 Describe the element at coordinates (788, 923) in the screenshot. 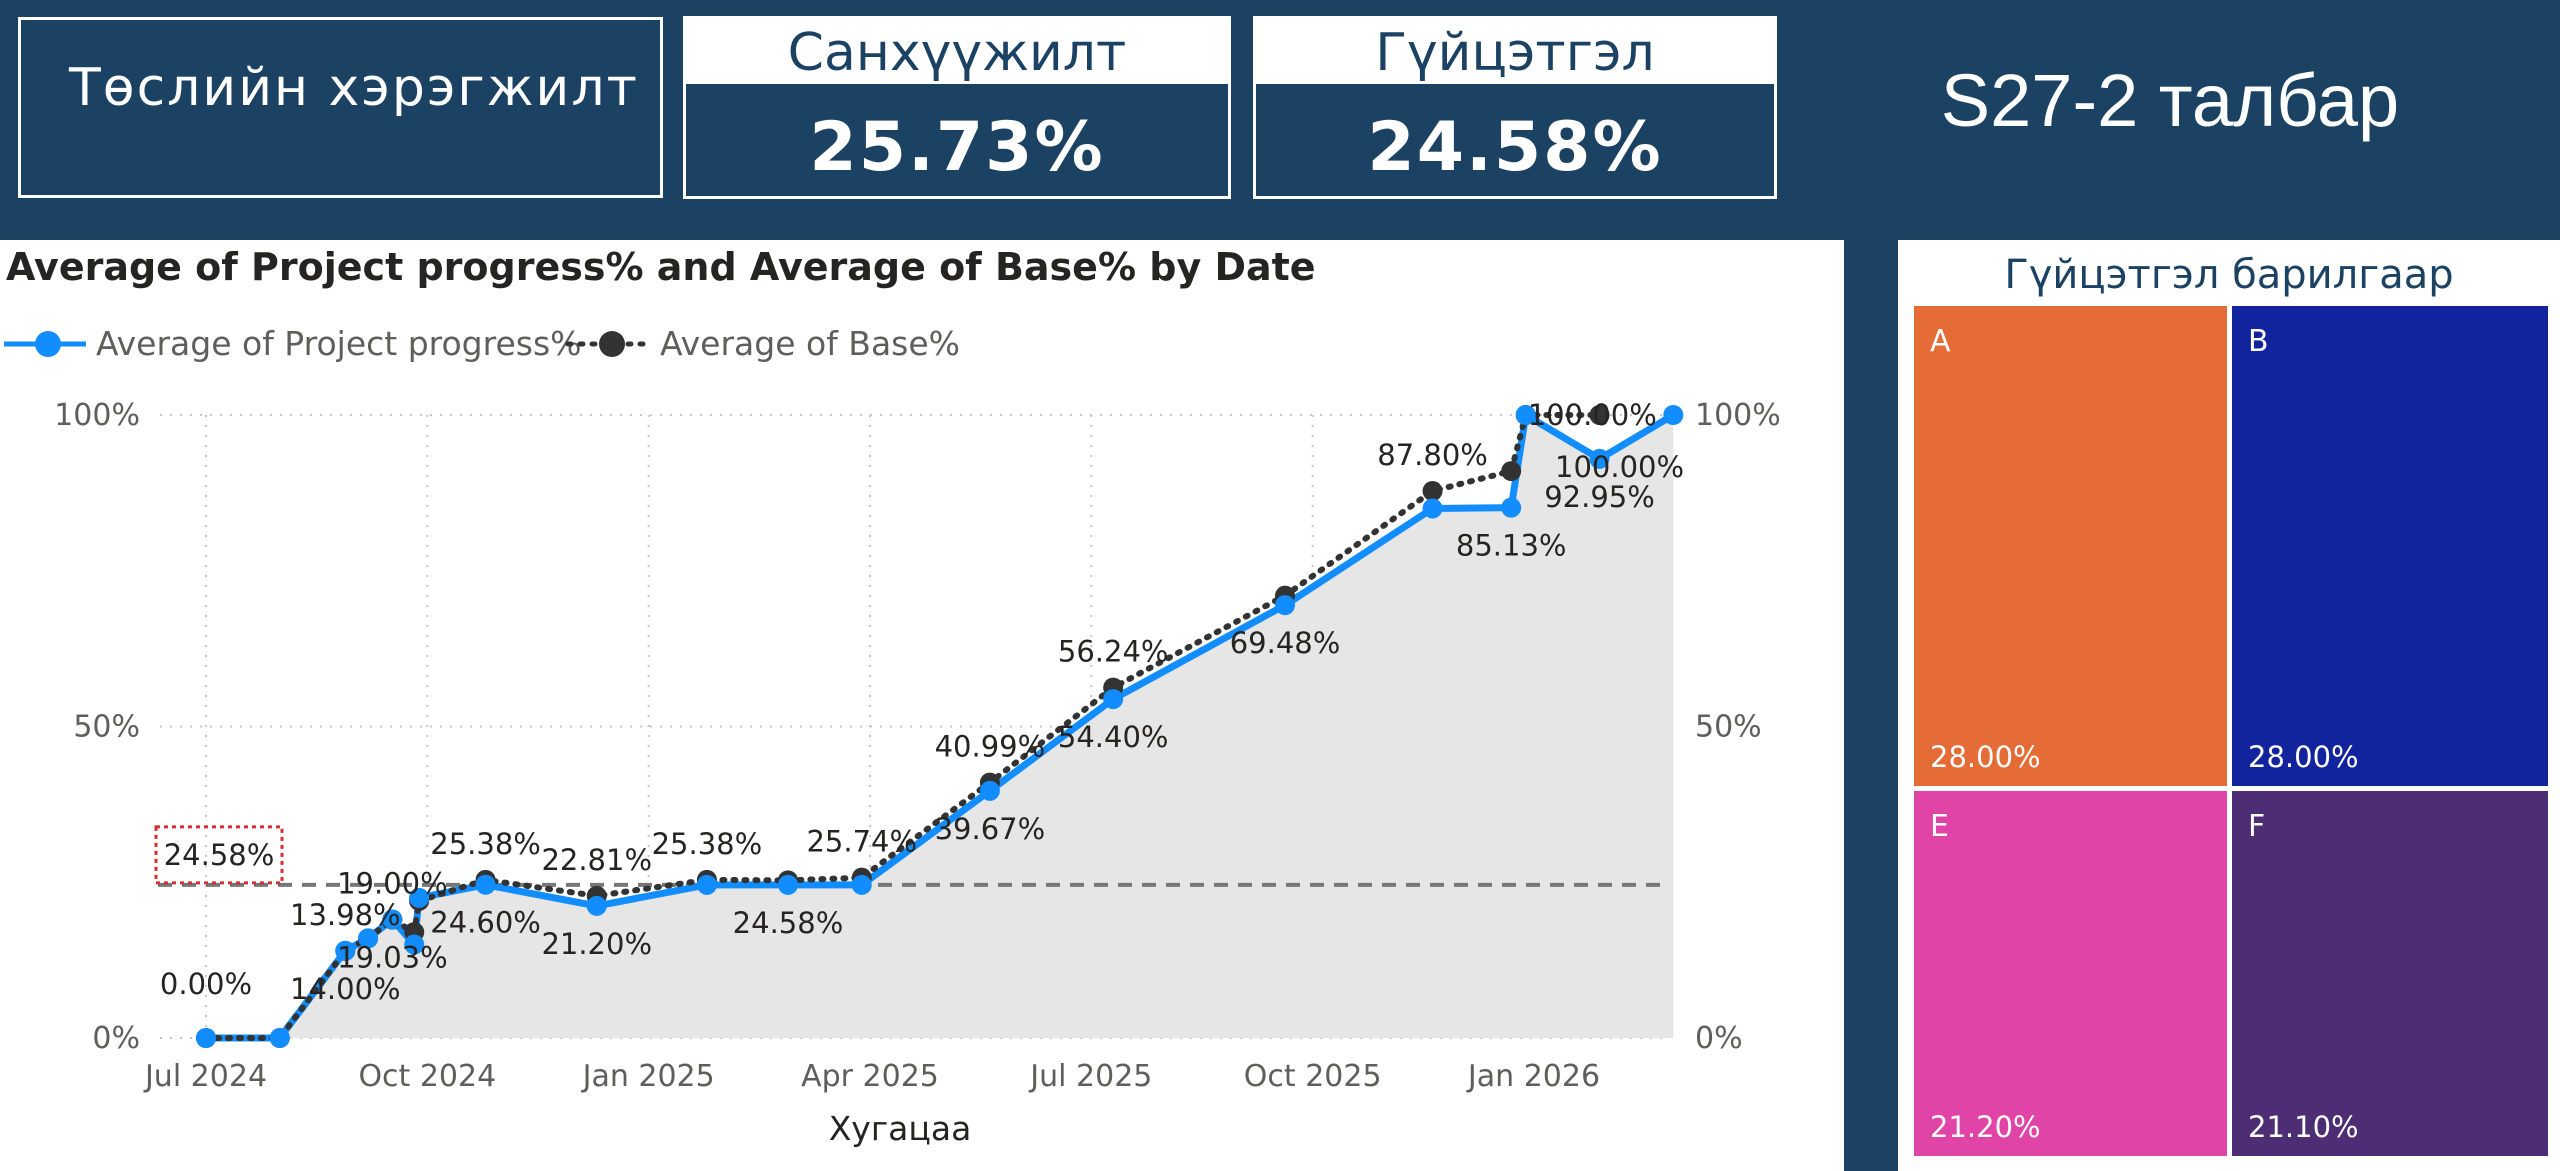

I see `progress-data-label: 24.58%` at that location.